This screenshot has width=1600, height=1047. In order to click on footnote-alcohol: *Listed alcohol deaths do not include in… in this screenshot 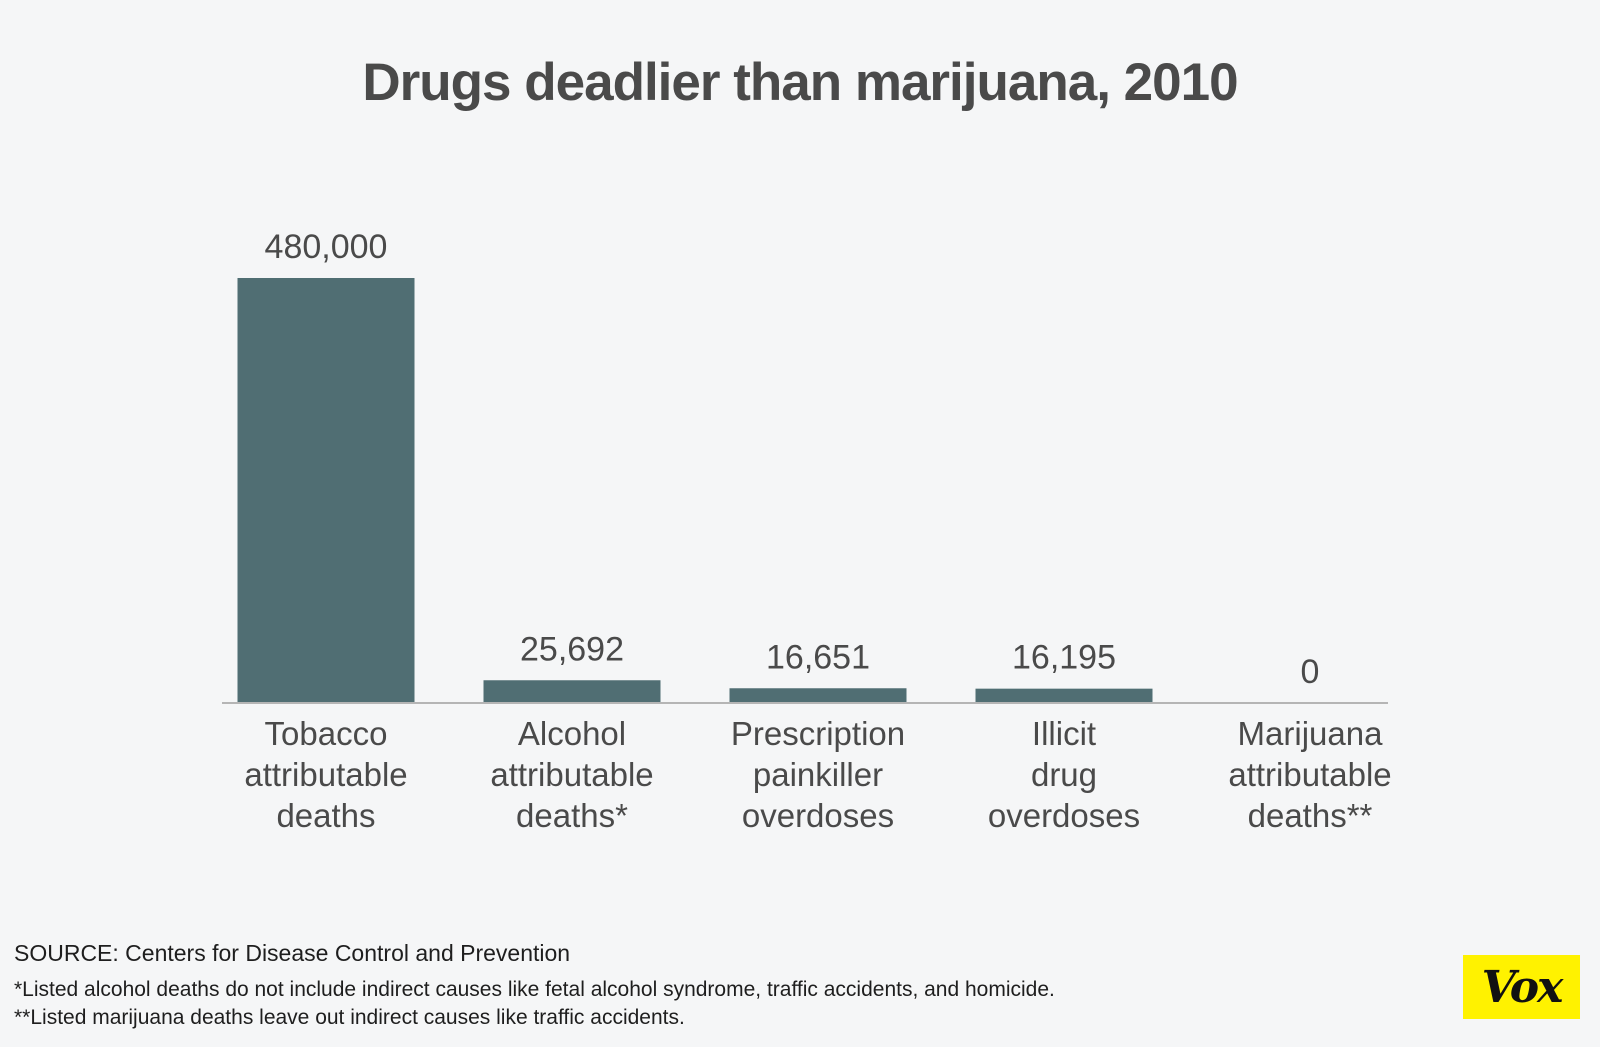, I will do `click(534, 989)`.